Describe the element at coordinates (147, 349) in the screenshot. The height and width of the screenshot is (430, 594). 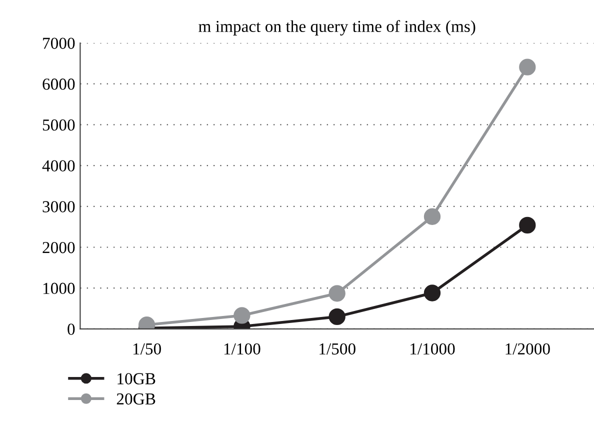
I see `x-tick-label: 1/50` at that location.